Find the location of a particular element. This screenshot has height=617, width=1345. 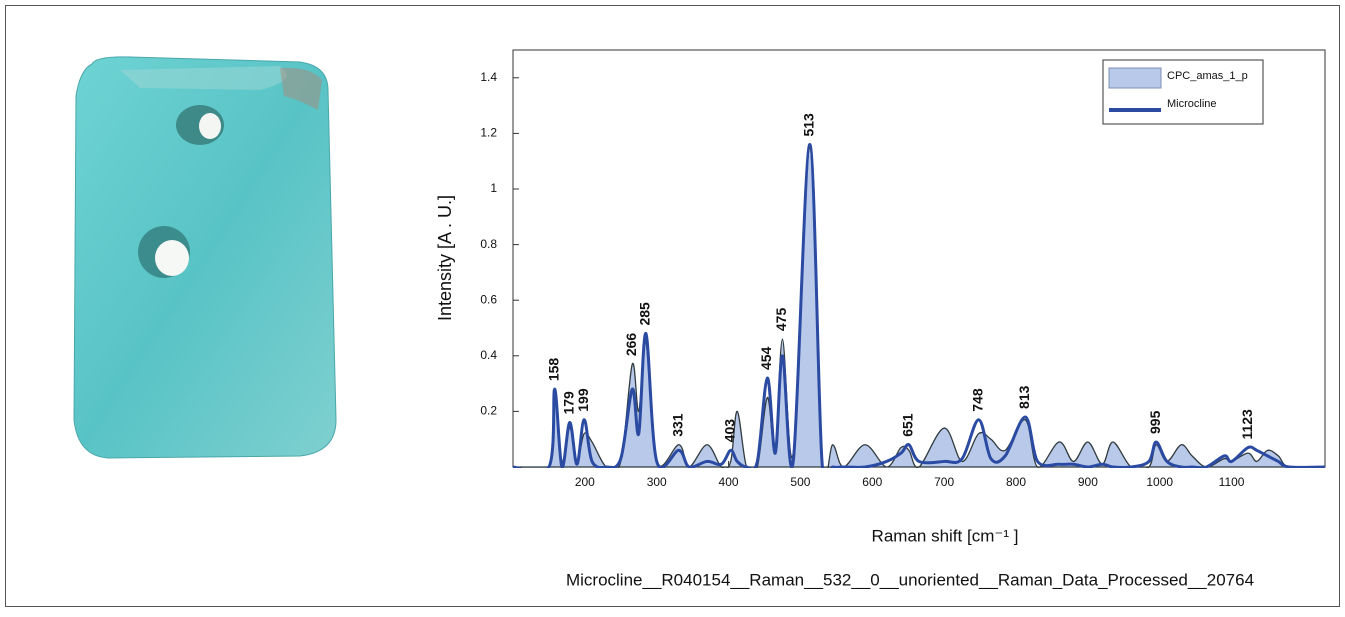

x-tick-label: 500 is located at coordinates (800, 482).